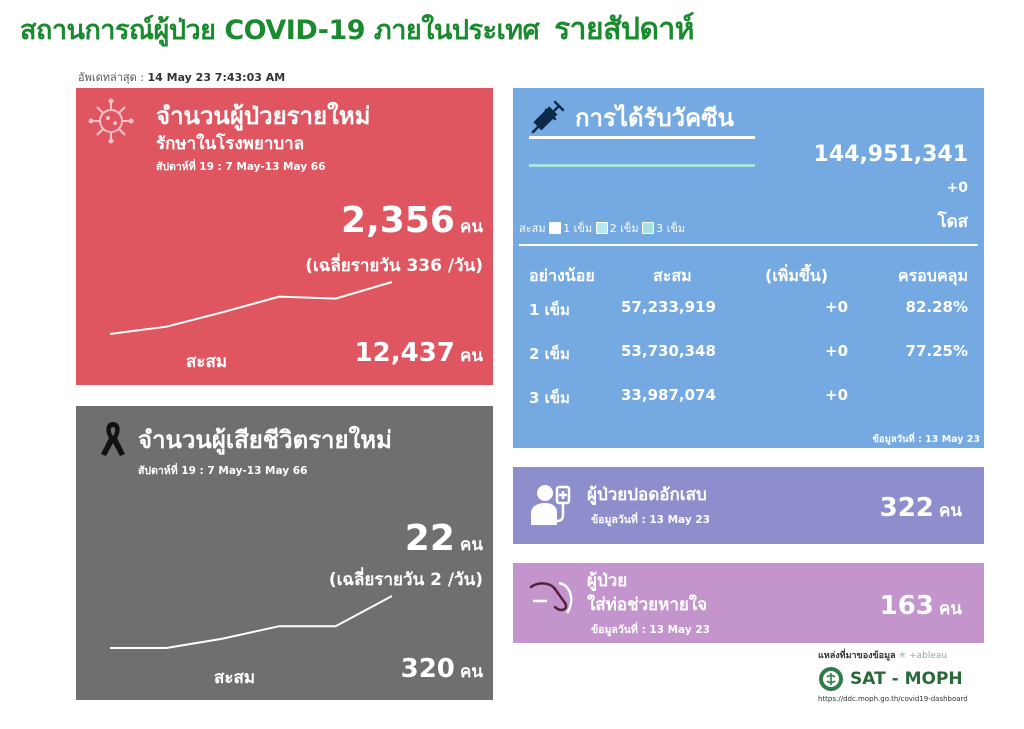 The height and width of the screenshot is (729, 1024). I want to click on vaccine-total: 144,951,341, so click(890, 154).